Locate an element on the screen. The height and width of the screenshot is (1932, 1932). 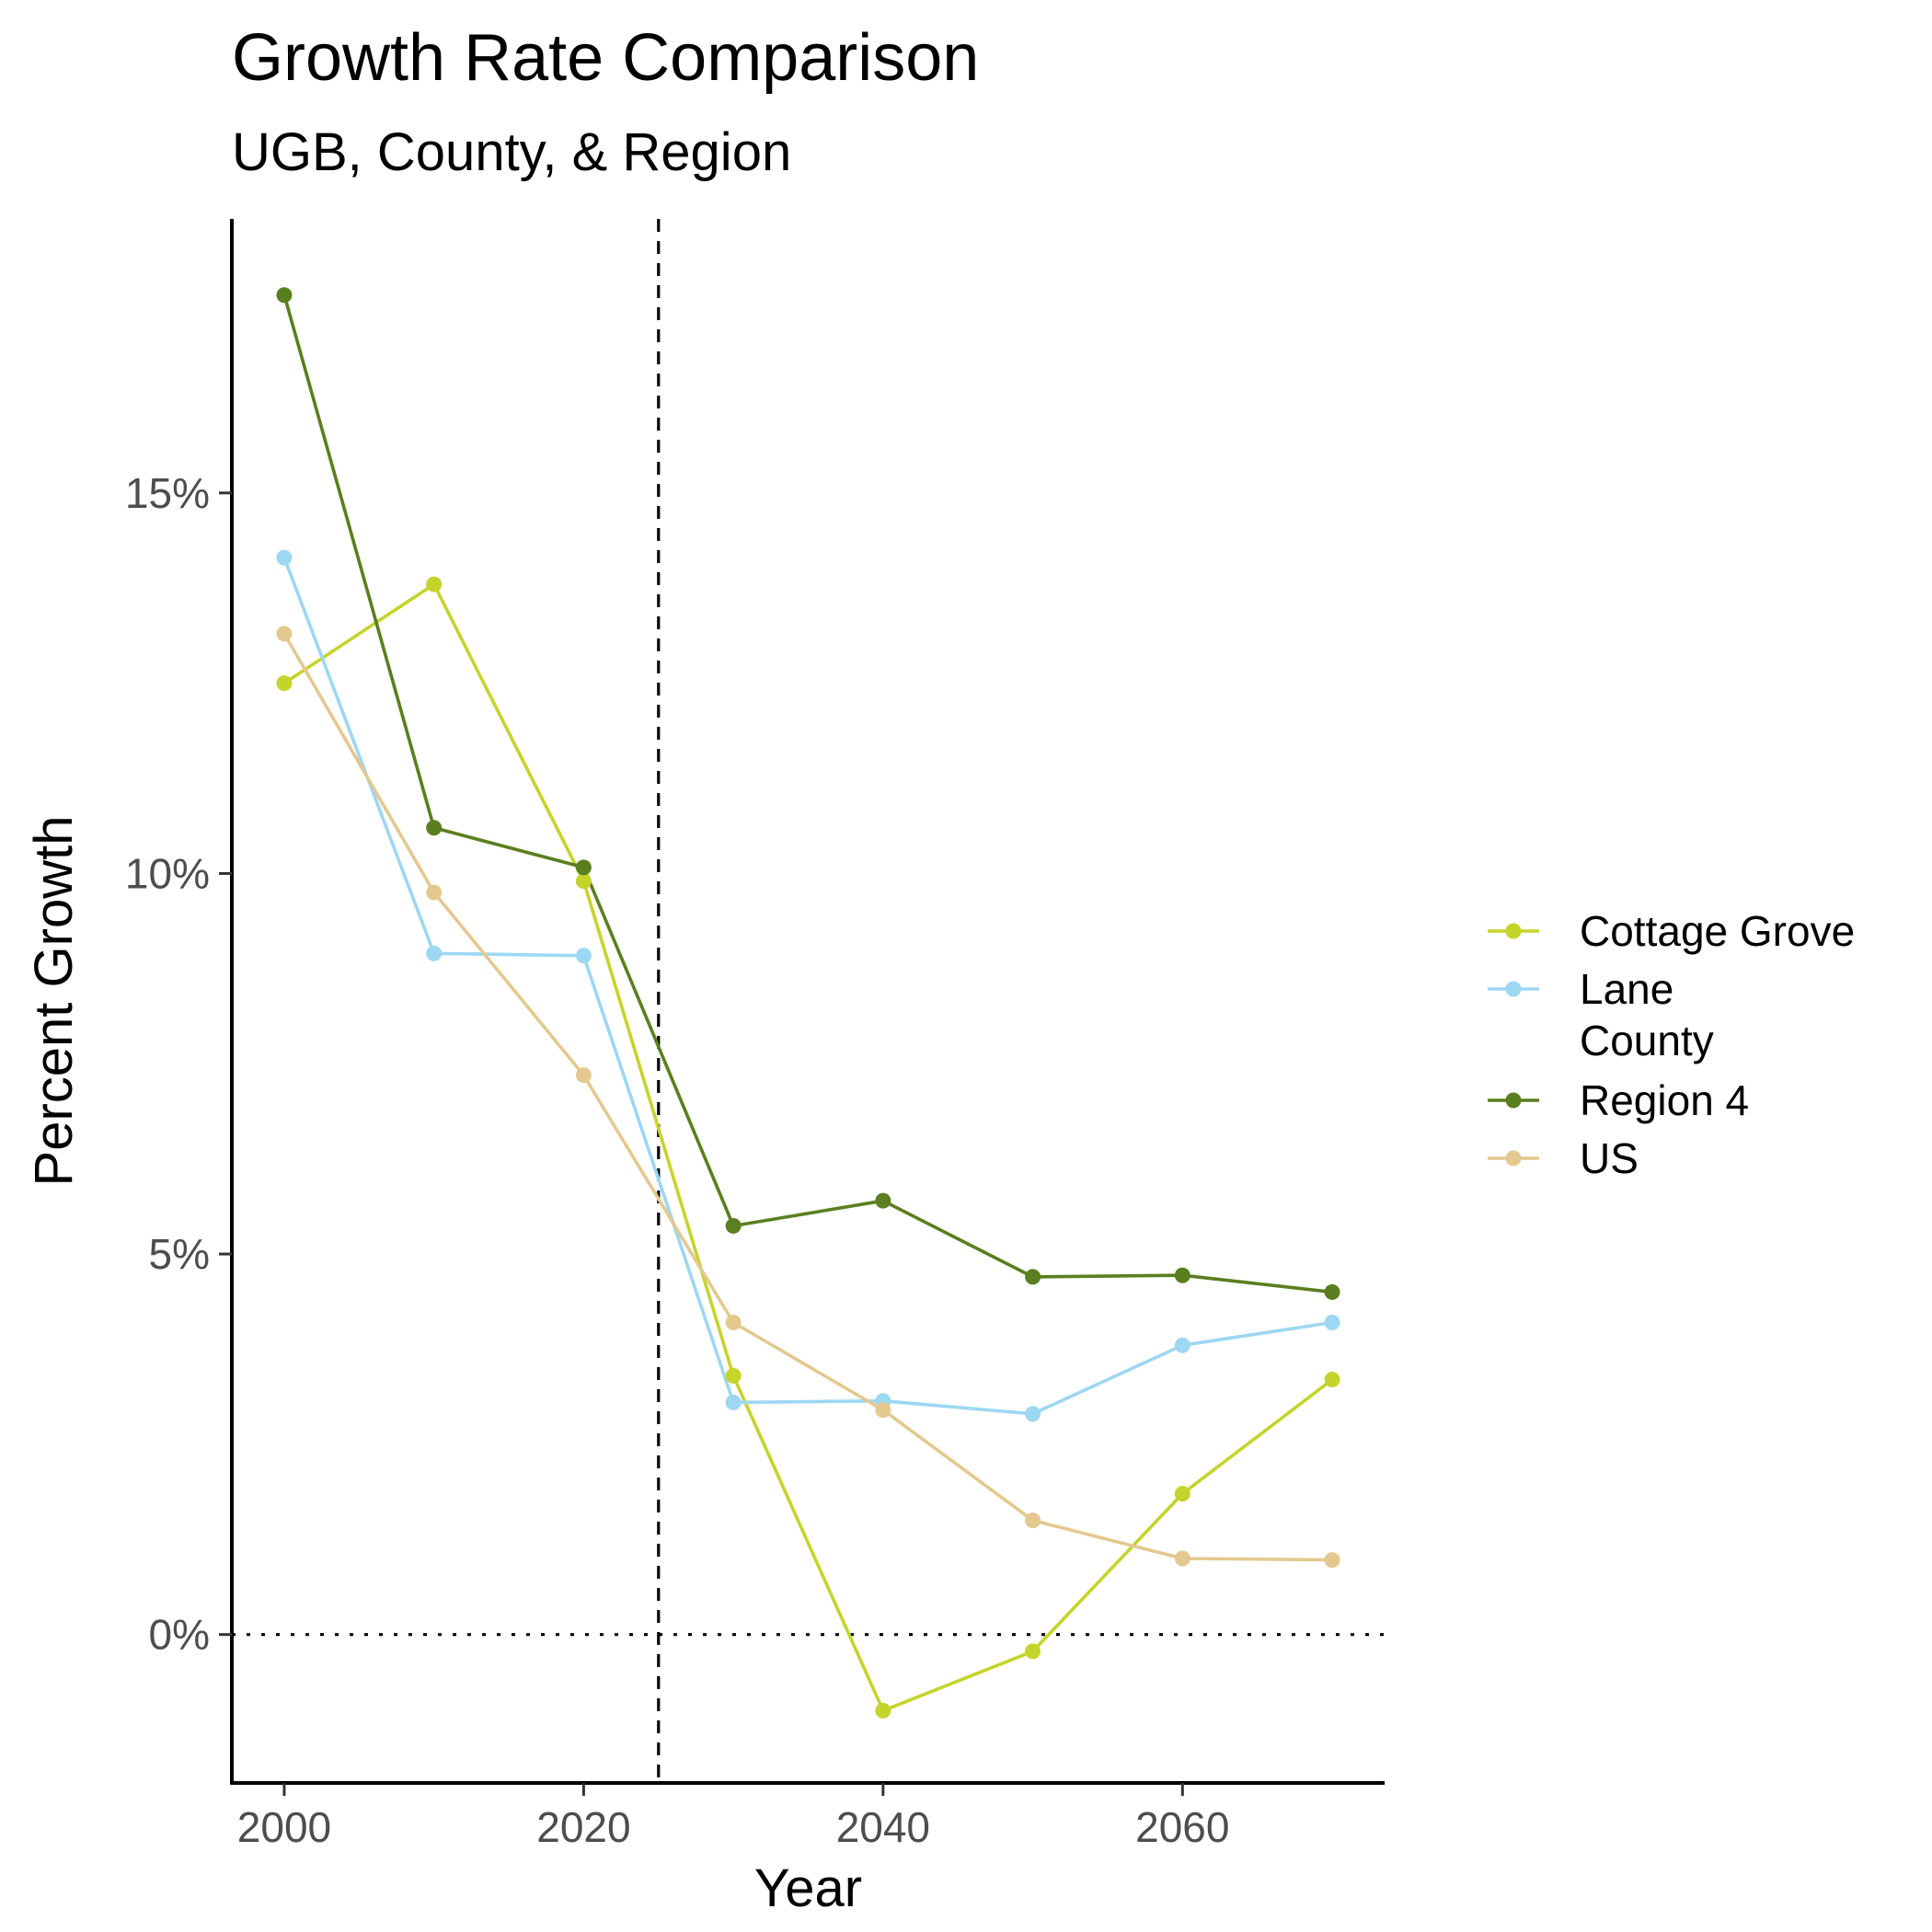
legend-label-line: Cottage Grove is located at coordinates (1717, 931).